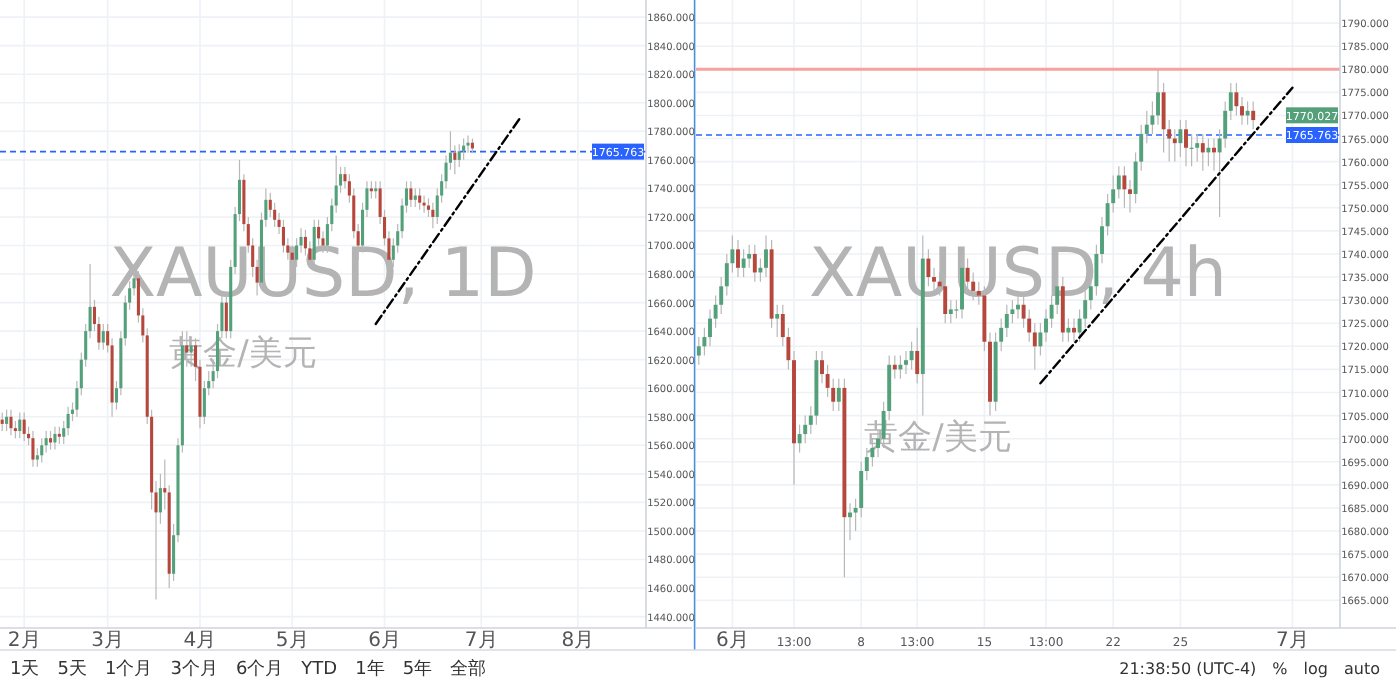 This screenshot has width=1396, height=680. Describe the element at coordinates (318, 670) in the screenshot. I see `text: YTD` at that location.